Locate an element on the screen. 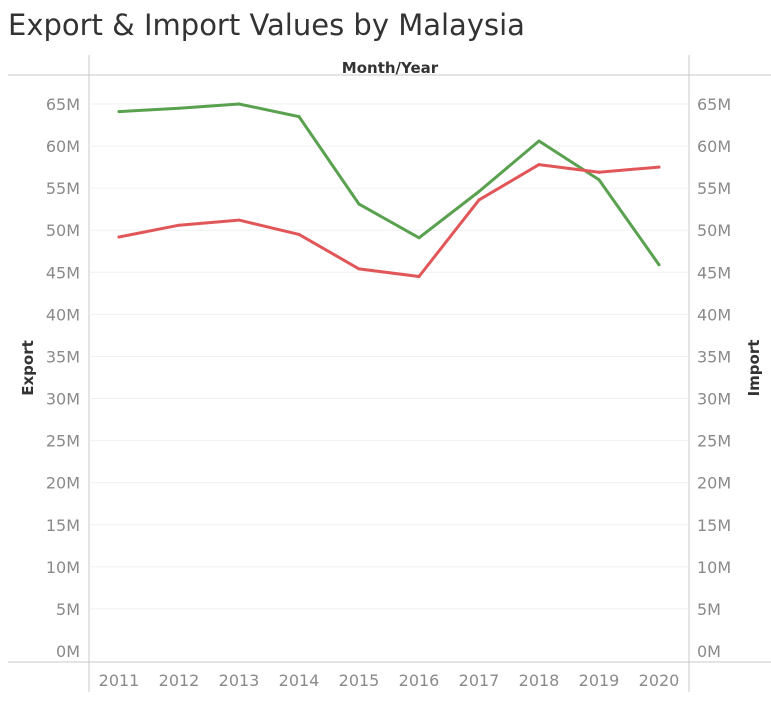 This screenshot has width=771, height=703. y-tick-label-right: 40M is located at coordinates (714, 314).